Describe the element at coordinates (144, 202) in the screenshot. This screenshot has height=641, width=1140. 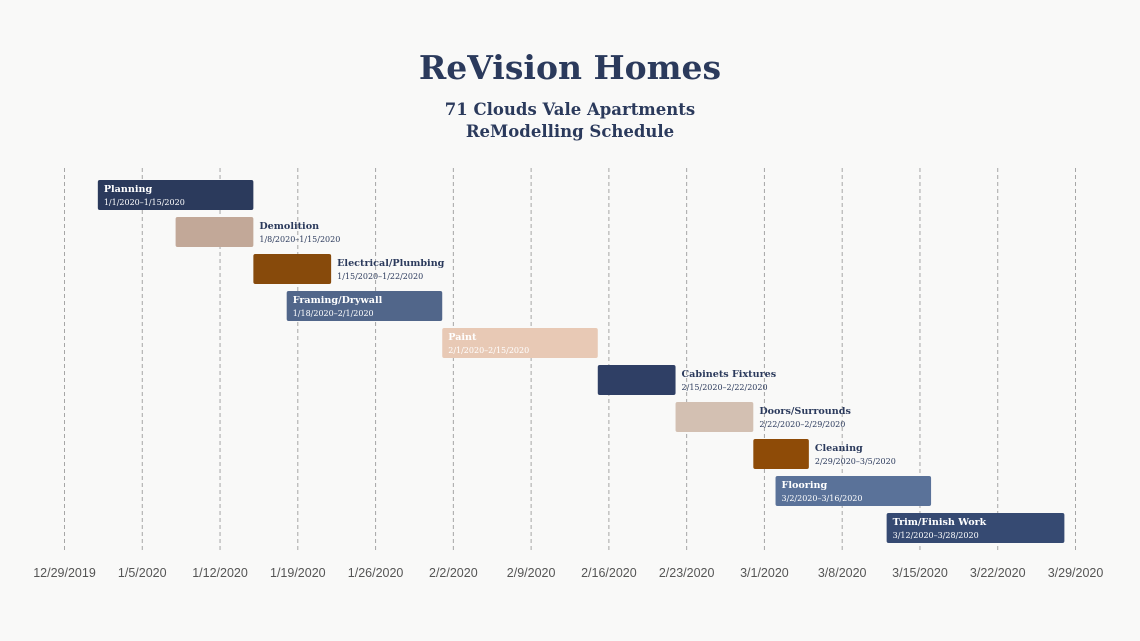
I see `task-dates: 1/1/2020–1/15/2020` at that location.